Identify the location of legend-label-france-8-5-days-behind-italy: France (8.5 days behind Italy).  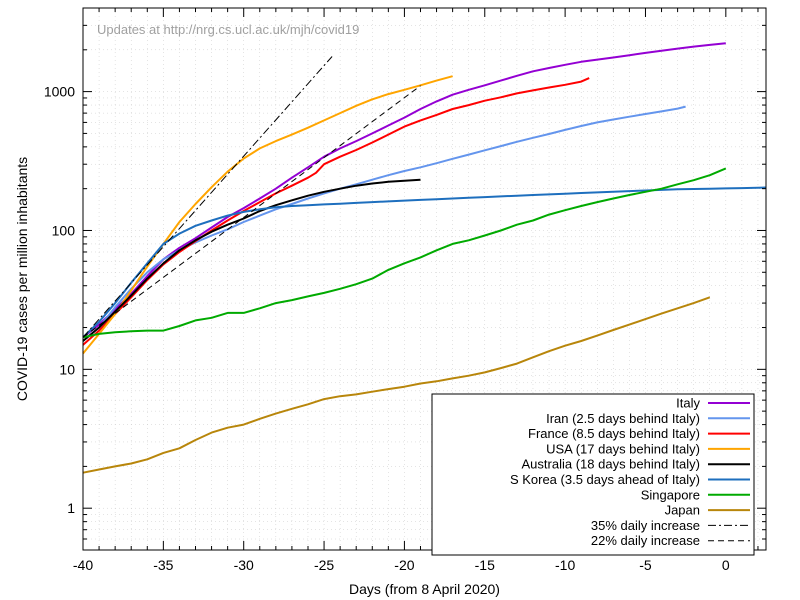
(614, 433).